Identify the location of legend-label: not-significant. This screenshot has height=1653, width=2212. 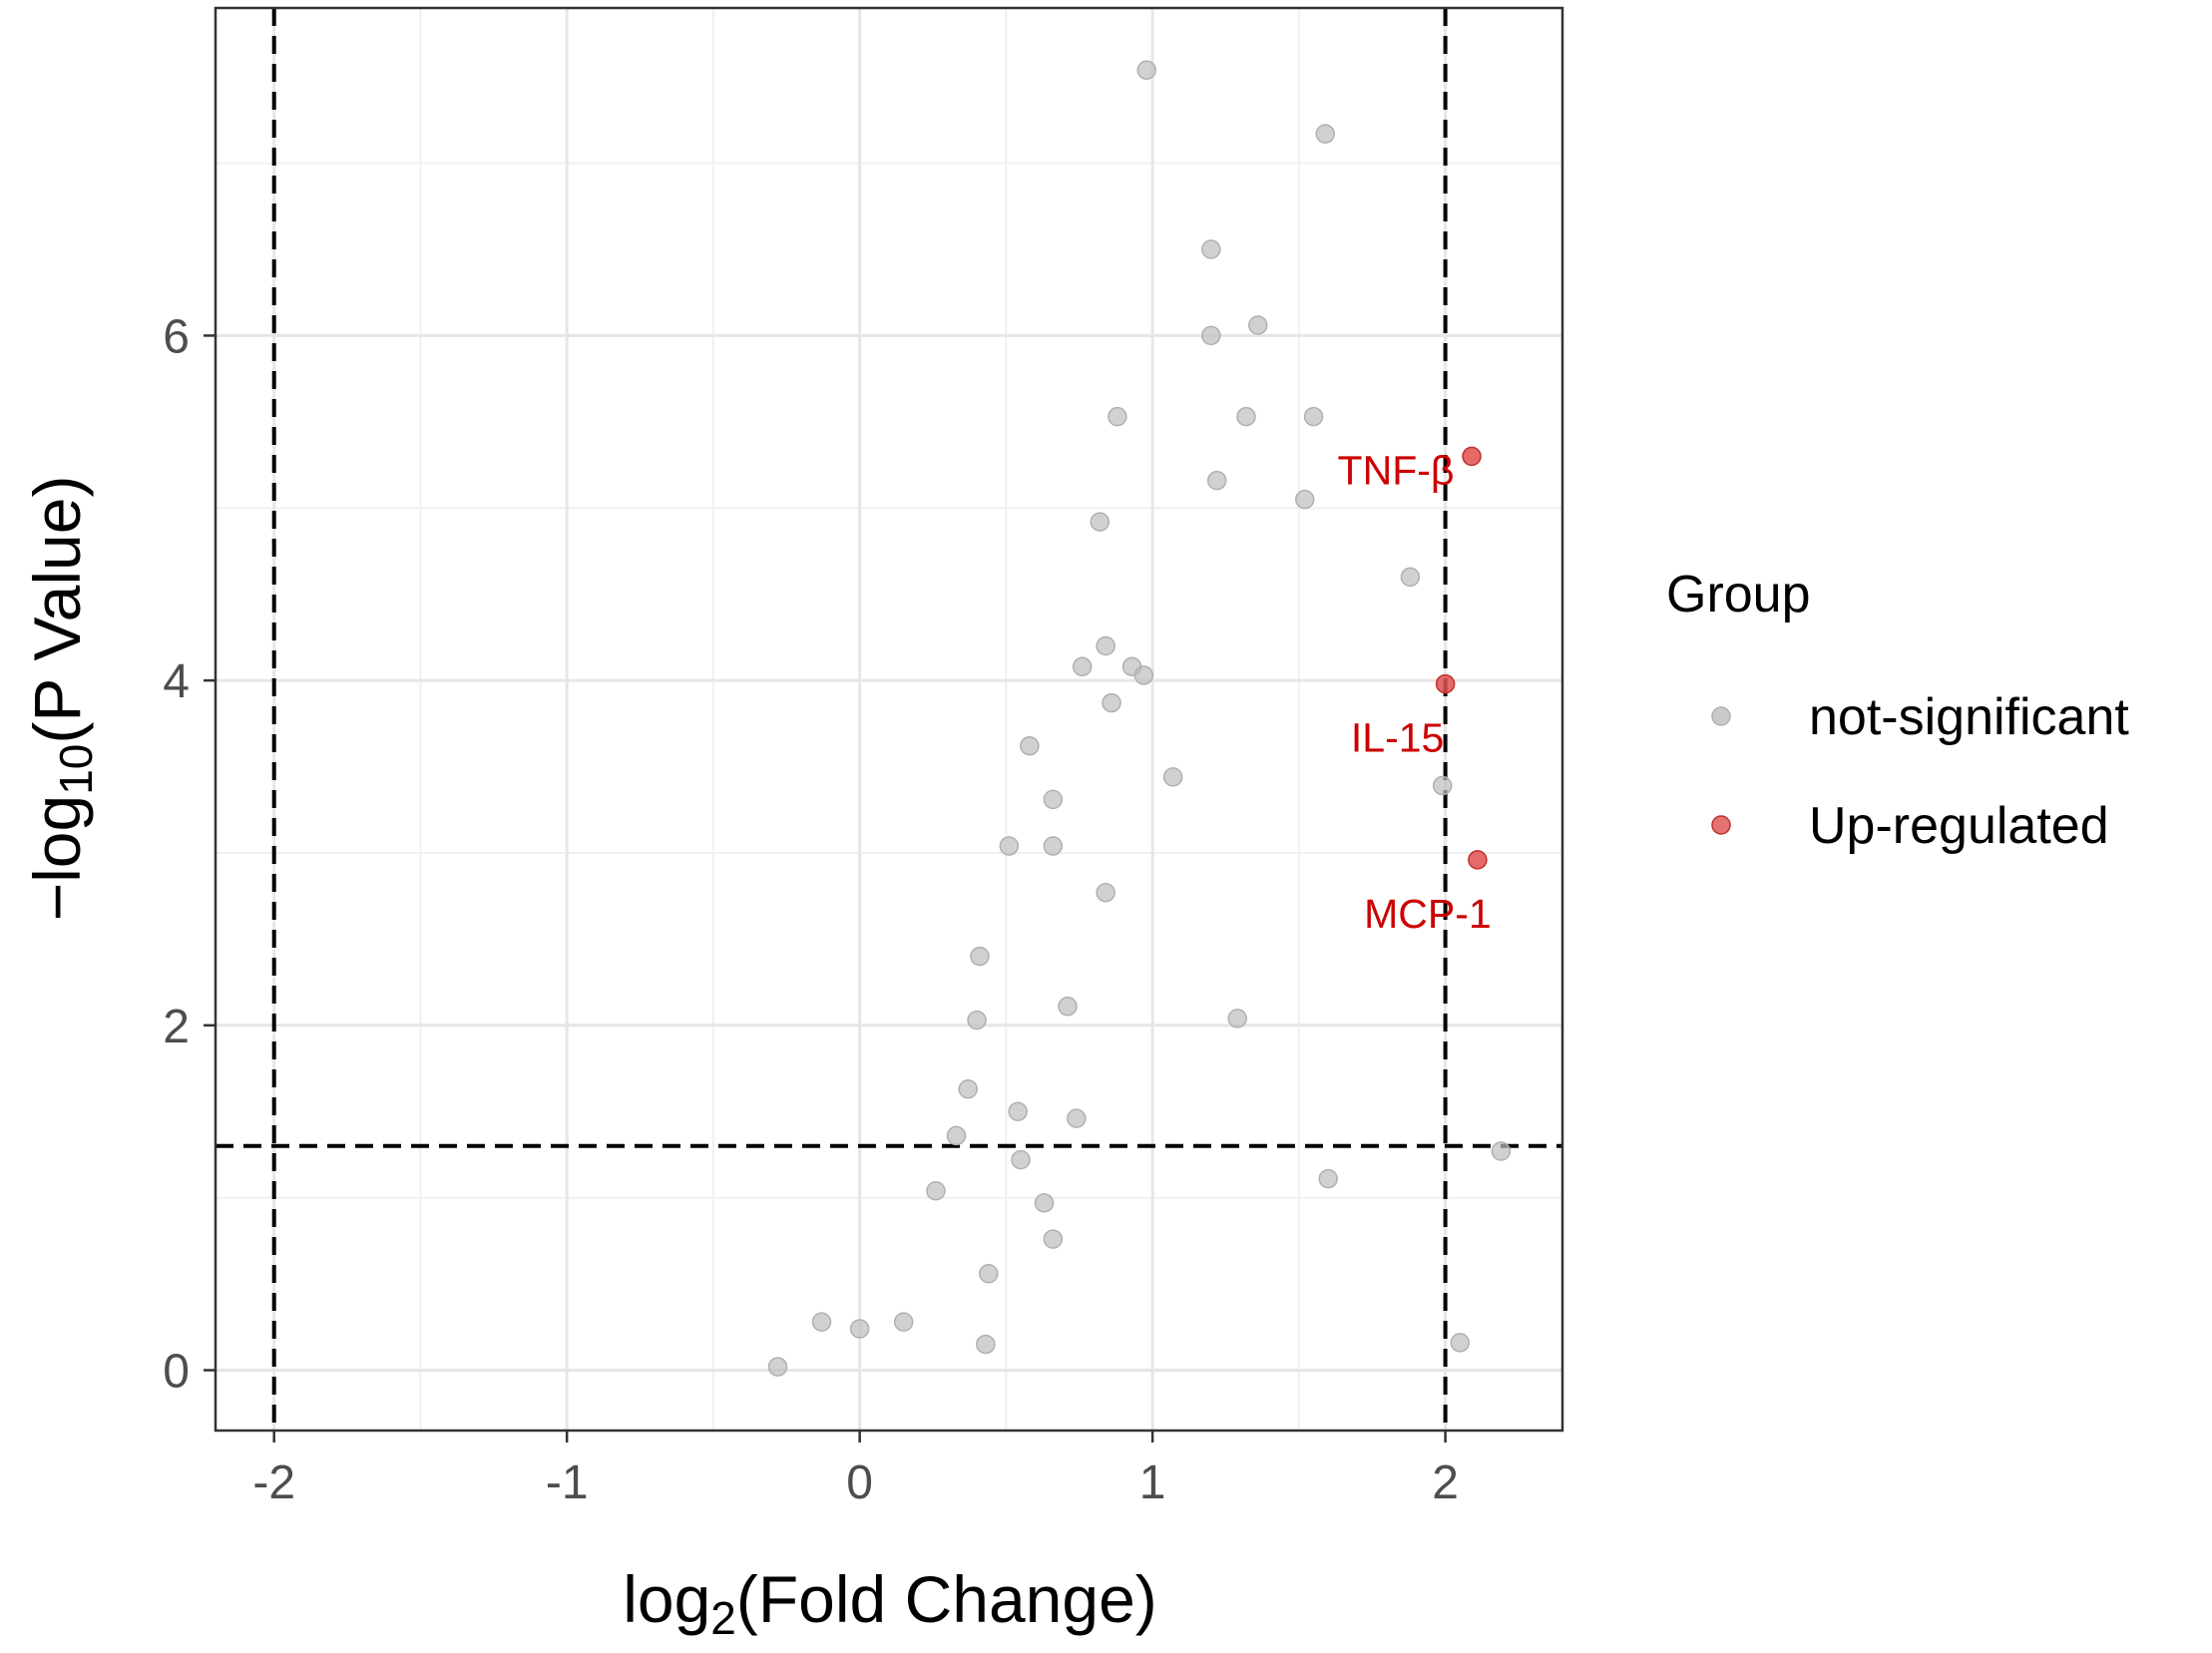
(1969, 717).